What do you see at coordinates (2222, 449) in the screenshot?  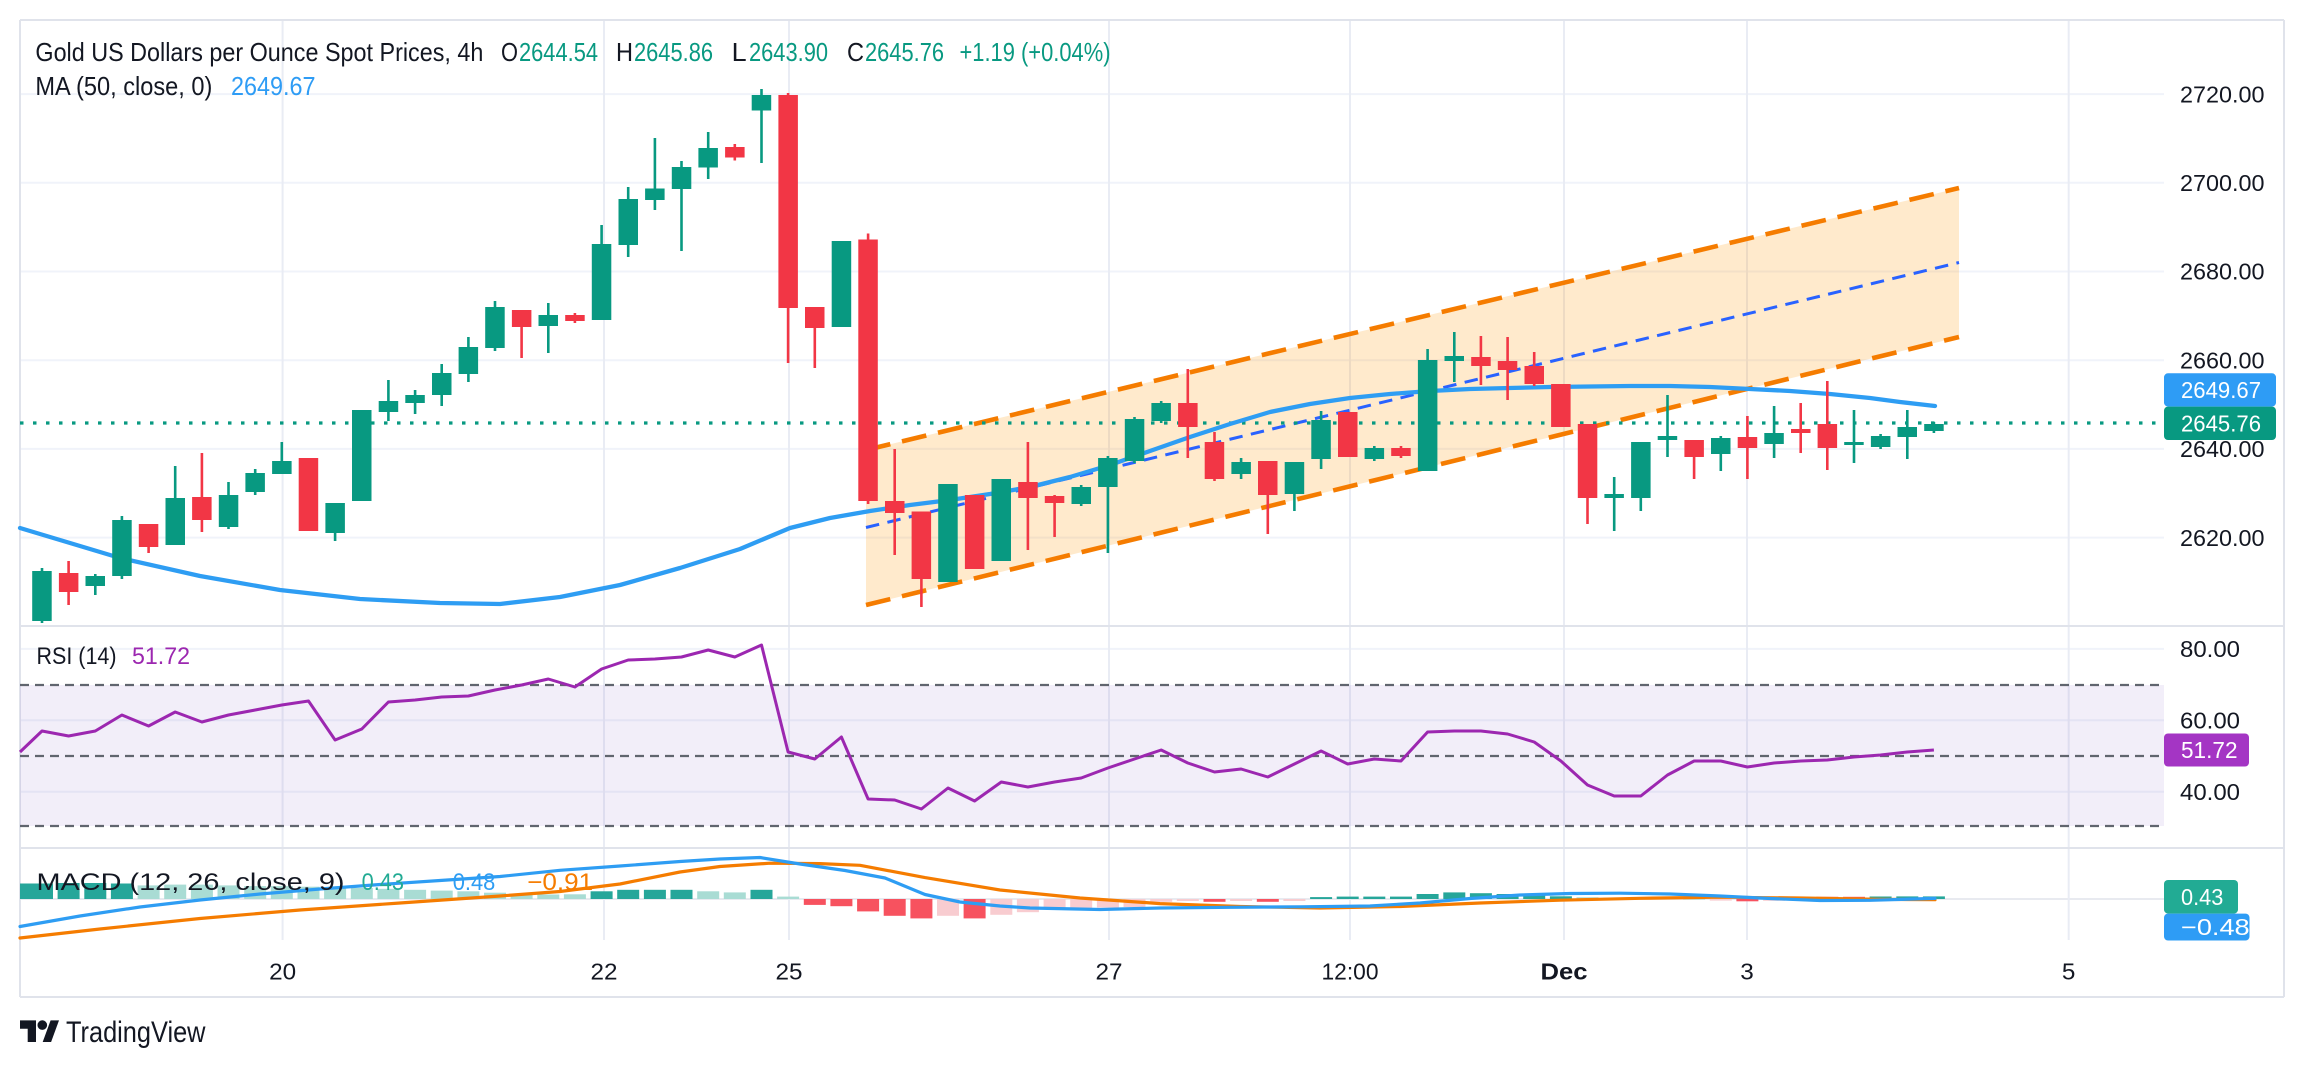 I see `svg-text: 2640.00` at bounding box center [2222, 449].